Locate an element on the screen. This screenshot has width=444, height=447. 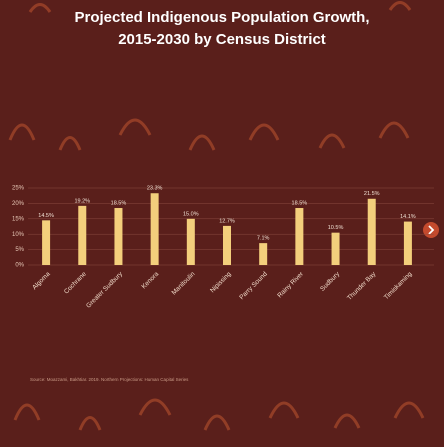
y-tick-label: 15% is located at coordinates (18, 219).